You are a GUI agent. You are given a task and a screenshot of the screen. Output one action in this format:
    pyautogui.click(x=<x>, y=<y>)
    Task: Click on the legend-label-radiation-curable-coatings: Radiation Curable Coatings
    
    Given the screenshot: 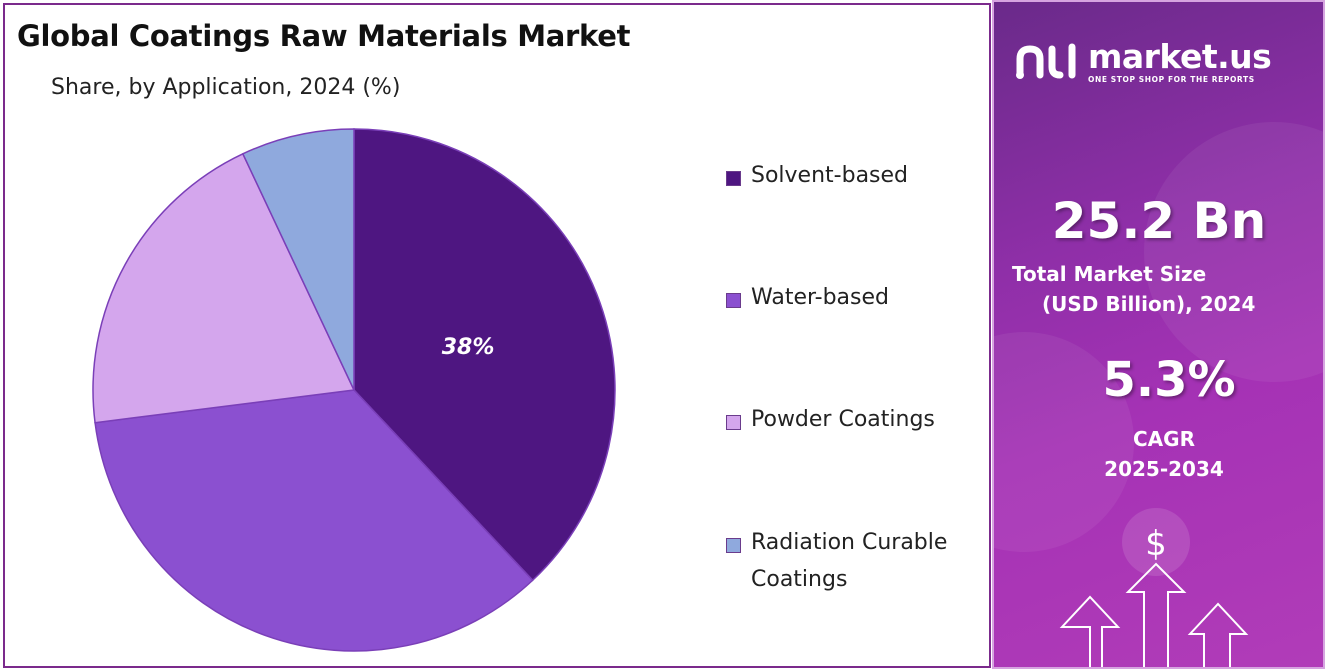 What is the action you would take?
    pyautogui.click(x=849, y=561)
    